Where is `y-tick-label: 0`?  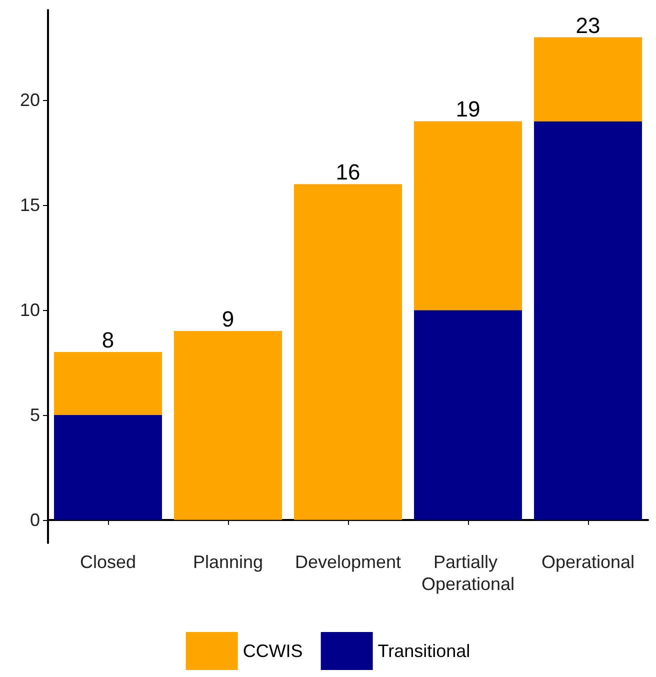
y-tick-label: 0 is located at coordinates (35, 520).